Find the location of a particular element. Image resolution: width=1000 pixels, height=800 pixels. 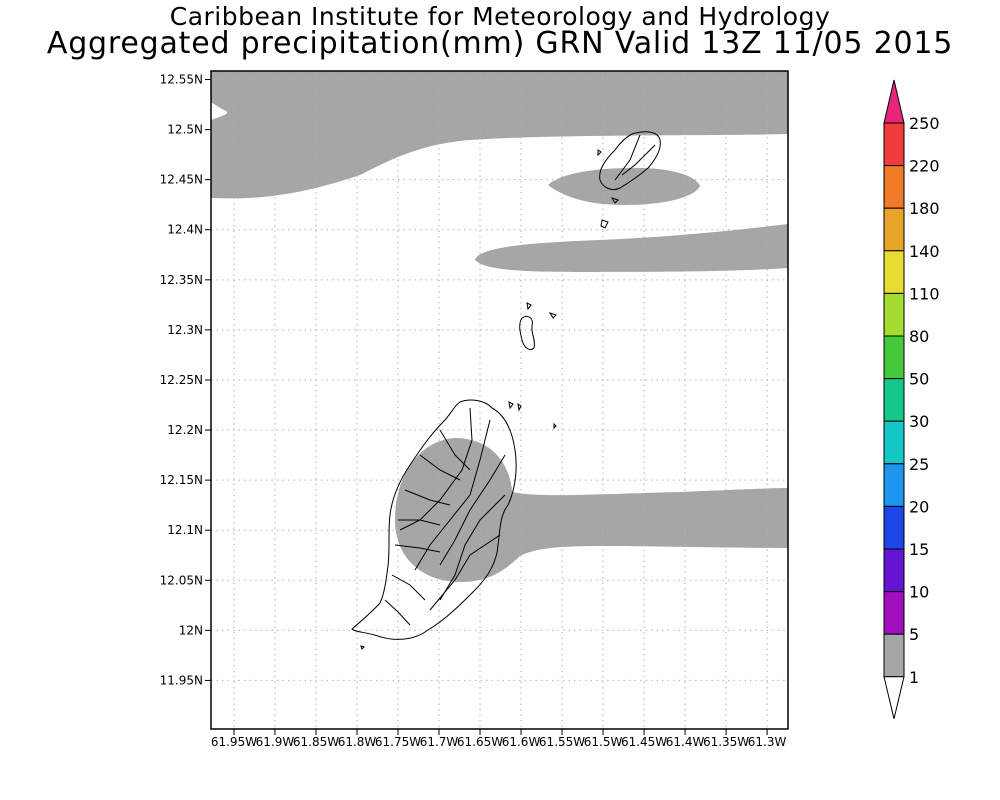

lat-tick-label: 12.05N is located at coordinates (181, 580).